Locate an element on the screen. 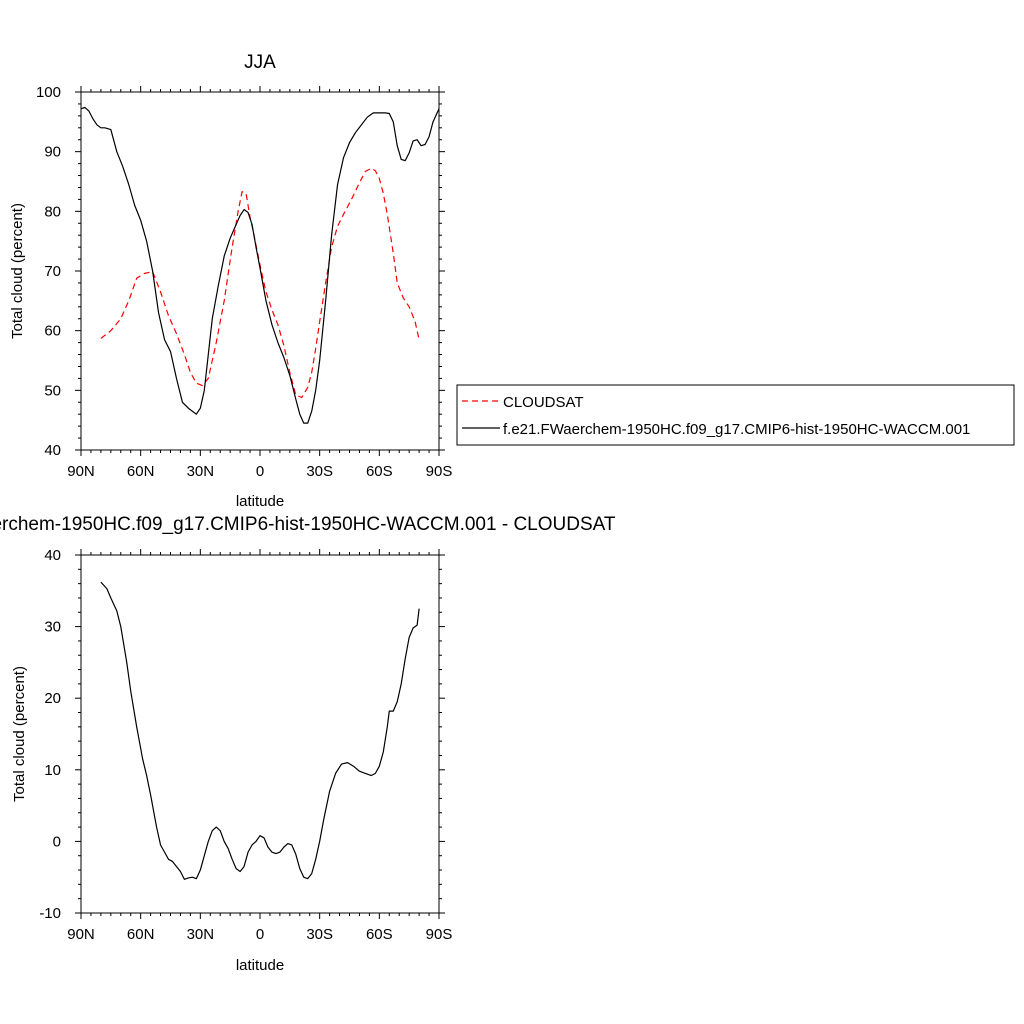  y-tick-label: 80 is located at coordinates (52, 211).